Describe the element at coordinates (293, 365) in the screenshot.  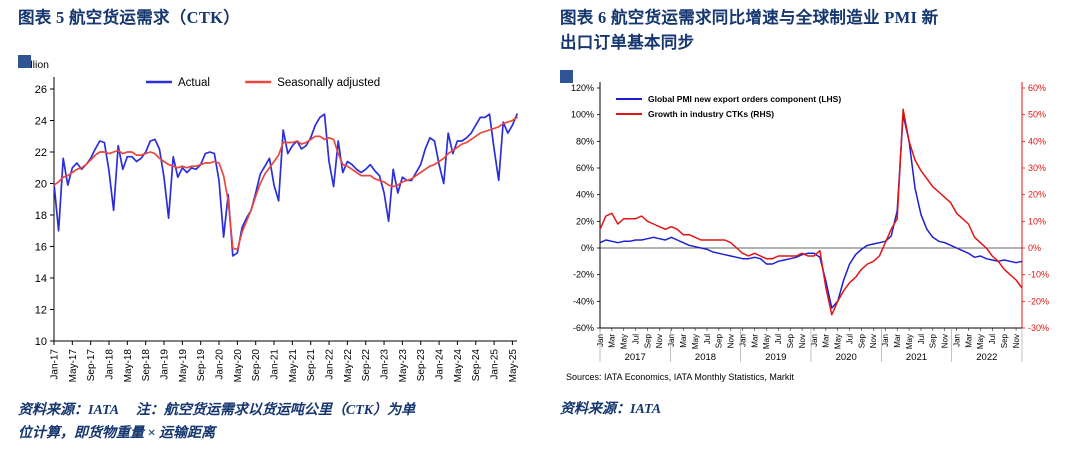
I see `svg-text: May-21` at that location.